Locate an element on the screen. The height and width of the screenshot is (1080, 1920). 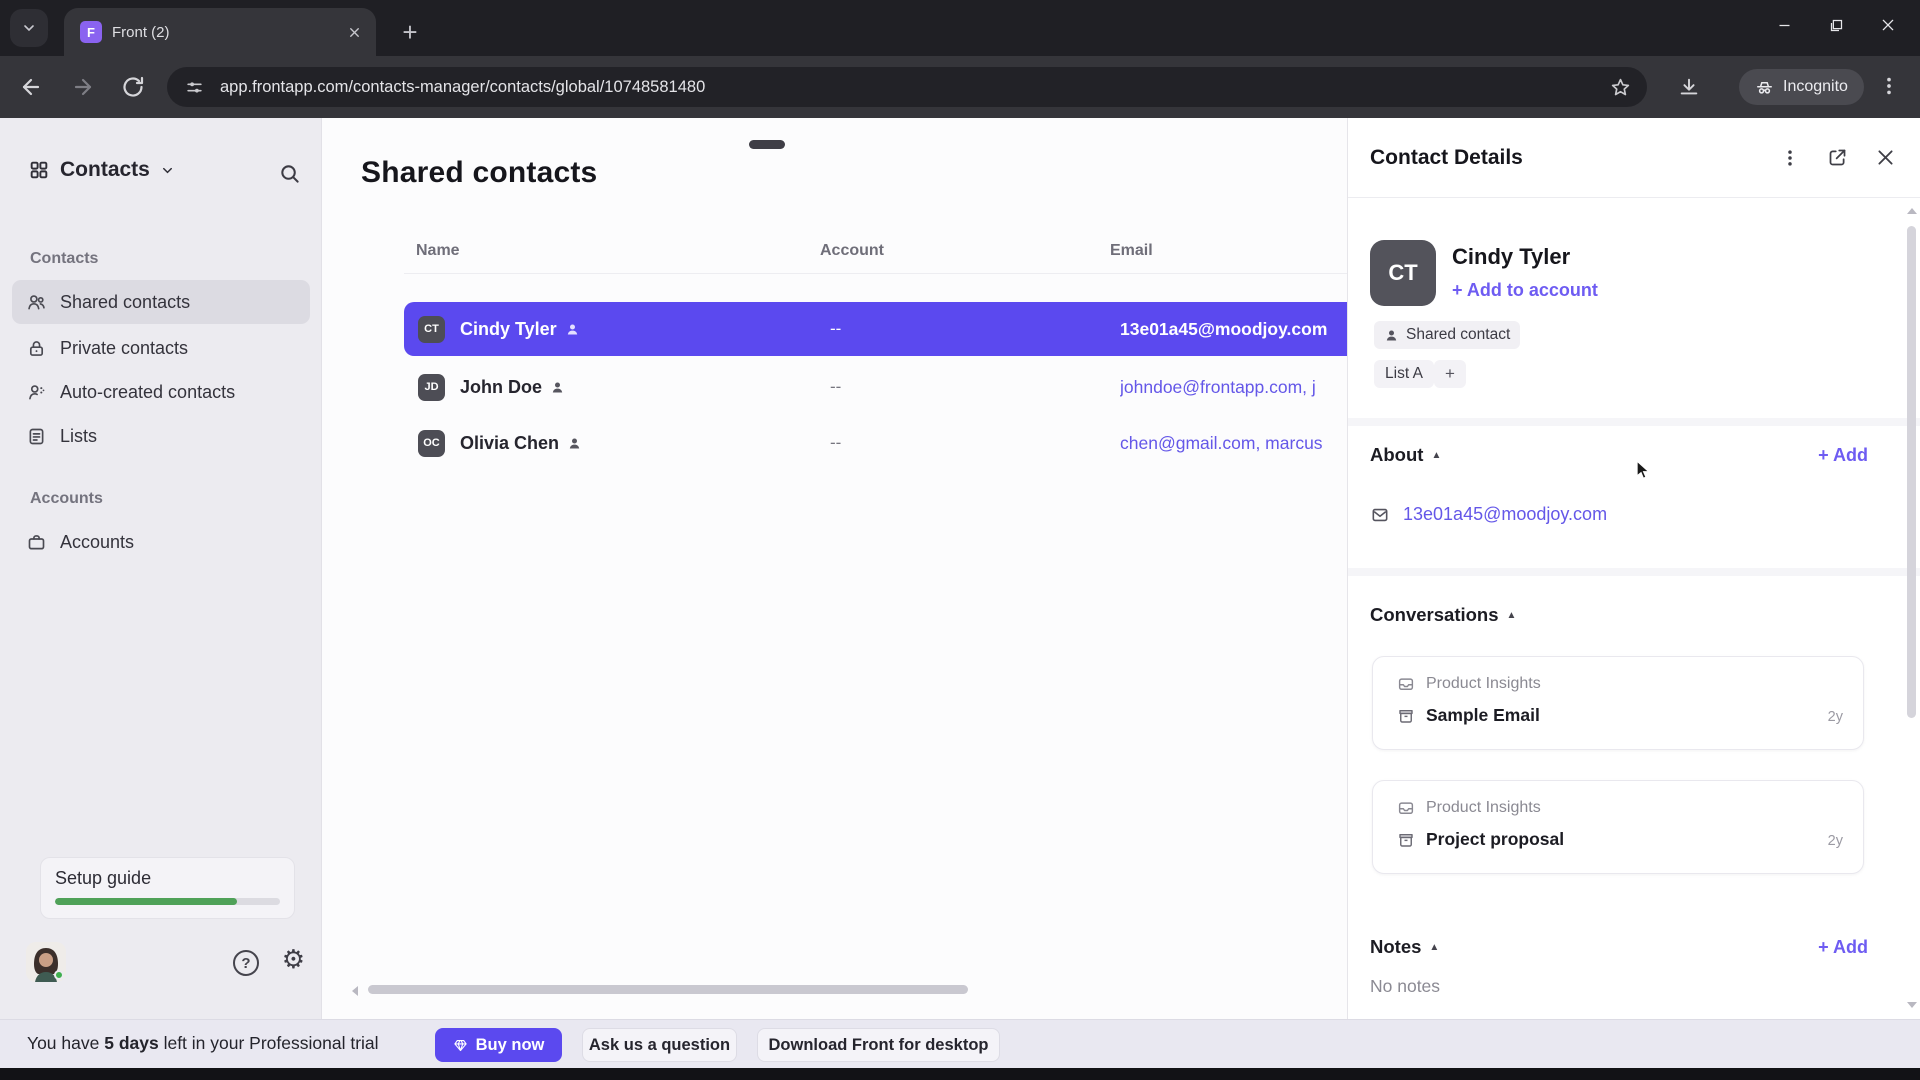
contact-name: John Doe is located at coordinates (501, 386).